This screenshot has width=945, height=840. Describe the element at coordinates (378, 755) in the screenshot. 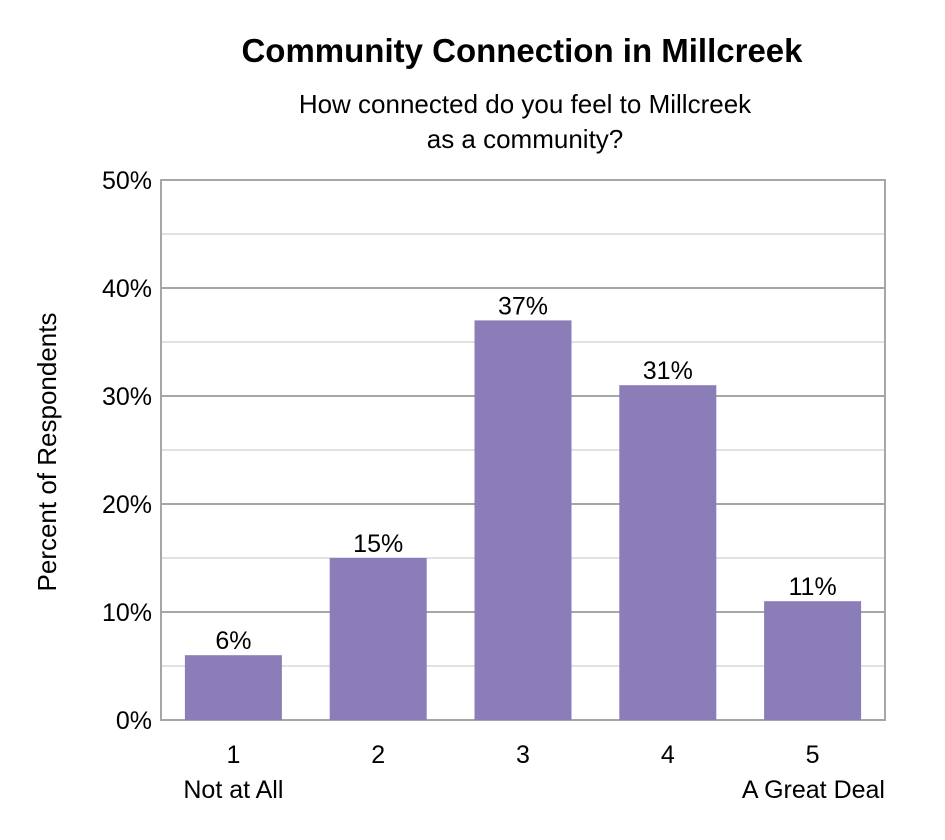

I see `x-tick-label-2: 2` at that location.